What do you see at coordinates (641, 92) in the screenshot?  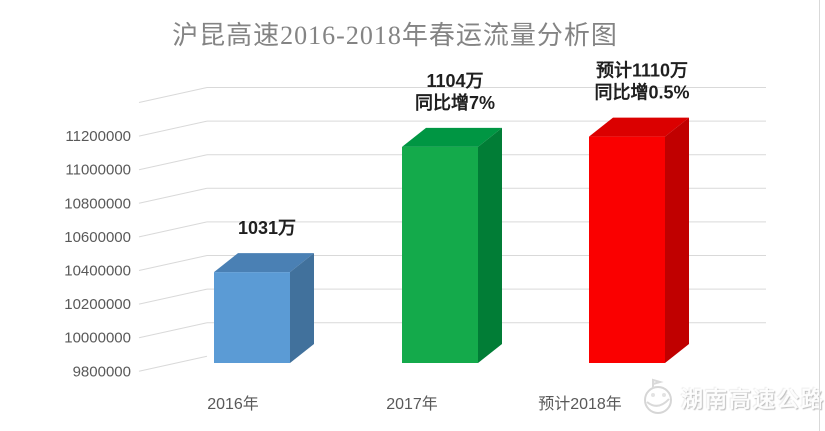 I see `data-label: 同比增0.5%` at bounding box center [641, 92].